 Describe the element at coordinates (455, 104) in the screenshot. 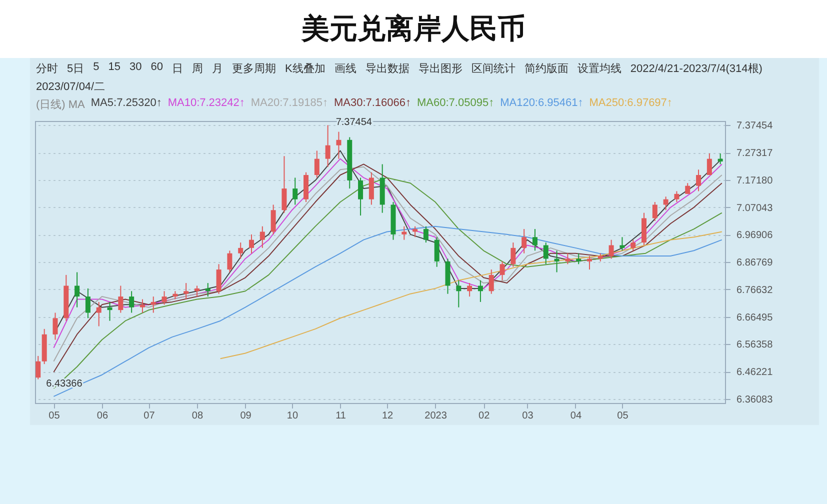

I see `text: MA60:7.05095↑` at that location.